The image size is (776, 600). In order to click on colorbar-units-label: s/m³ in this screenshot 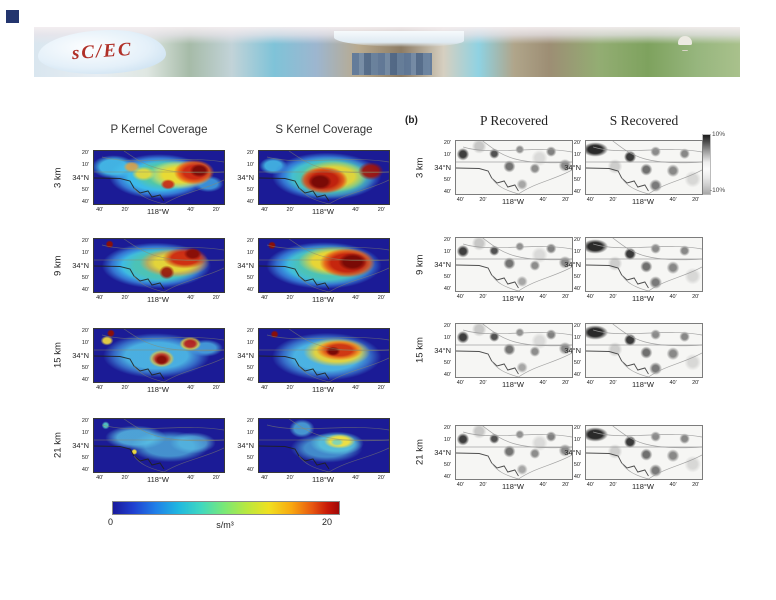, I will do `click(225, 525)`.